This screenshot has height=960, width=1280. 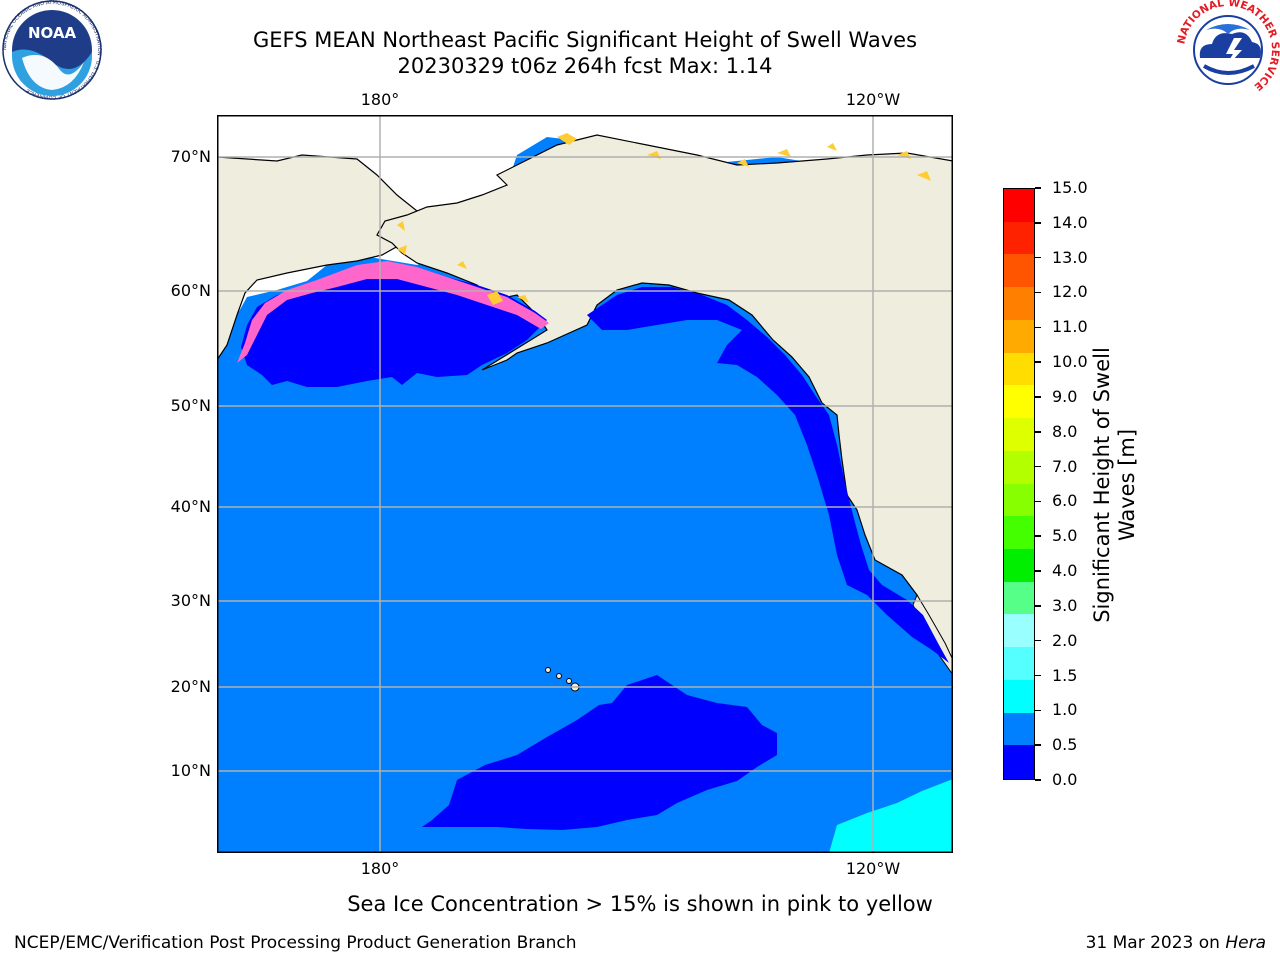 What do you see at coordinates (1065, 536) in the screenshot?
I see `colorbar-label: 5.0` at bounding box center [1065, 536].